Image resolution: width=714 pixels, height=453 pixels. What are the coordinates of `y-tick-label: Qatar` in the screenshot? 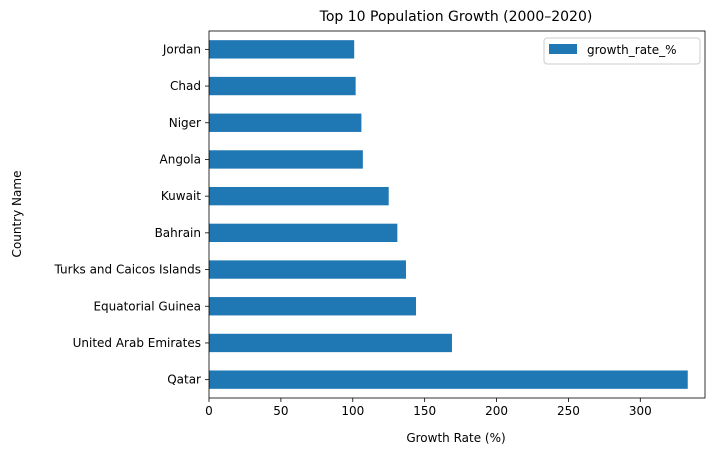 It's located at (184, 380).